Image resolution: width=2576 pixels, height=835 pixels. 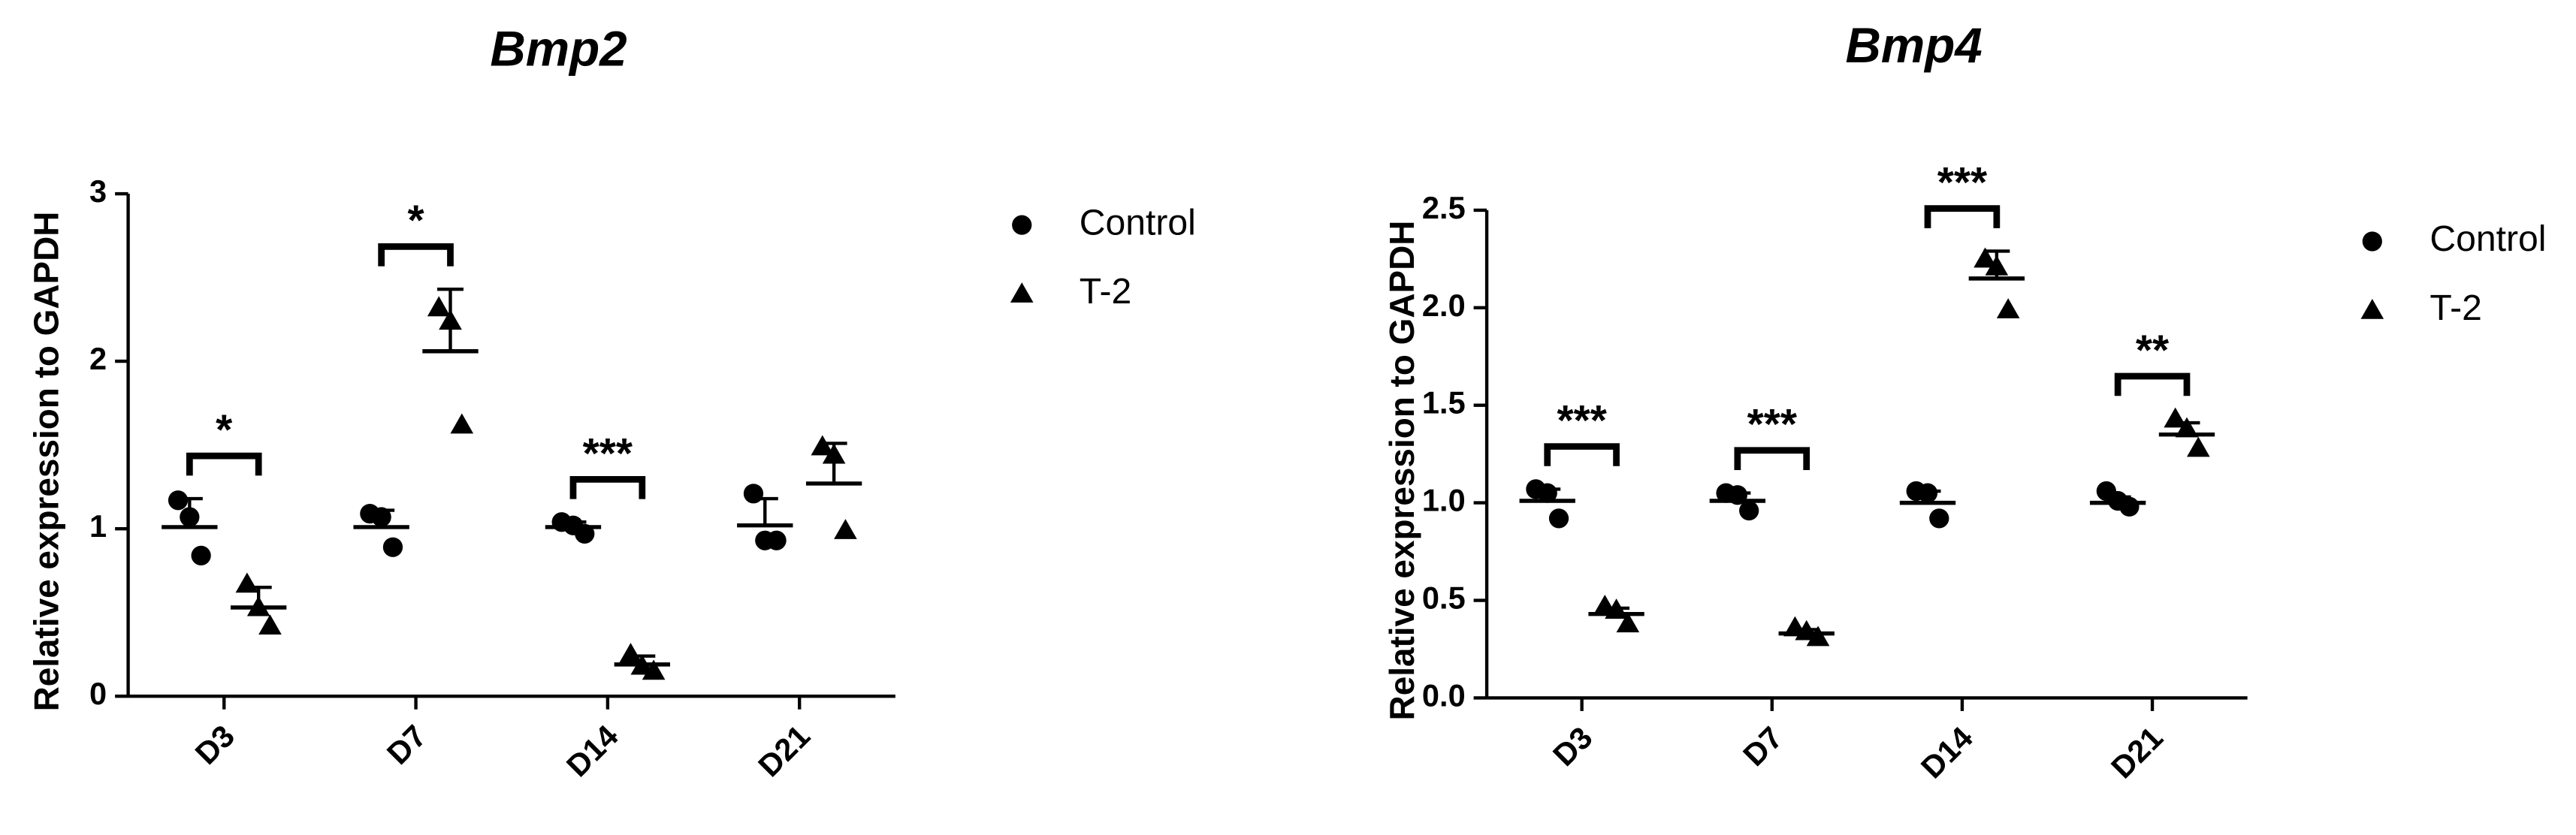 What do you see at coordinates (1444, 597) in the screenshot?
I see `y-tick-label: 0.5` at bounding box center [1444, 597].